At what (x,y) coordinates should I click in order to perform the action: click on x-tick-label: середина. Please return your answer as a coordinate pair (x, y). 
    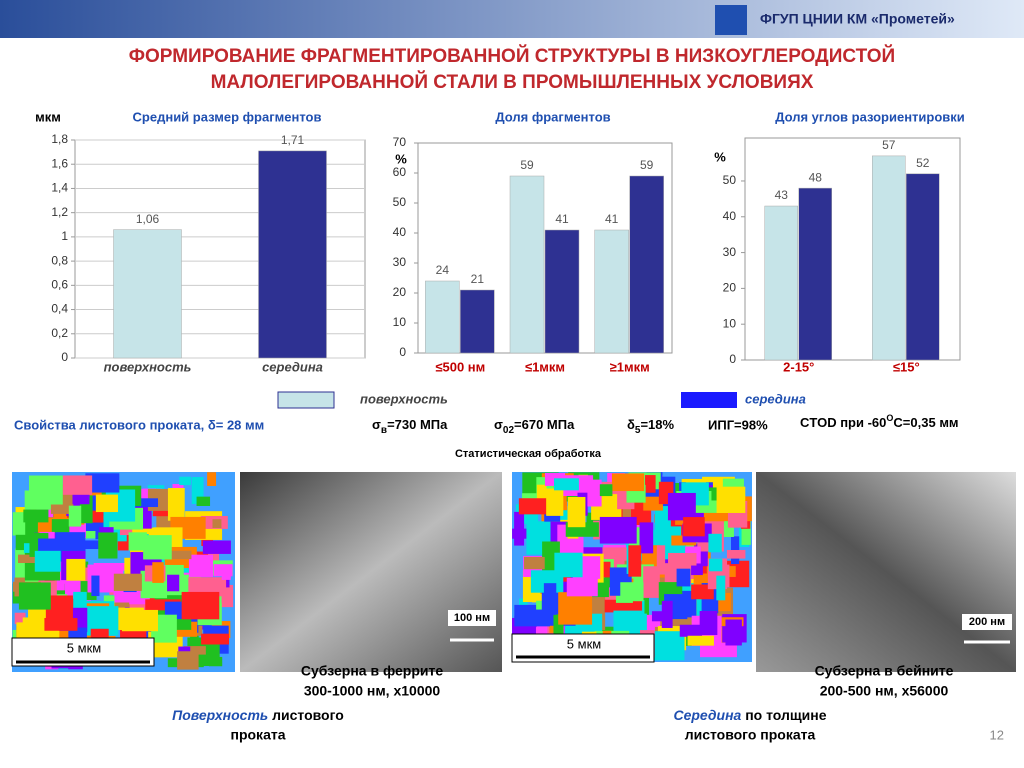
    Looking at the image, I should click on (292, 366).